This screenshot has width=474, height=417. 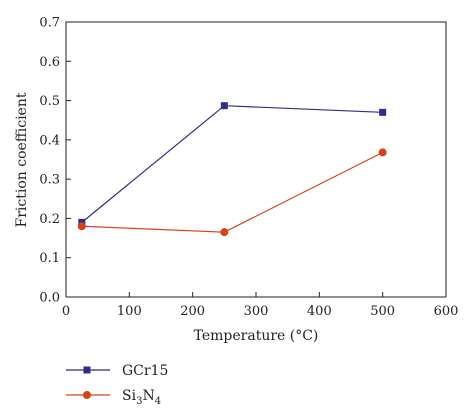 I want to click on x-tick-label-2: 200, so click(x=192, y=311).